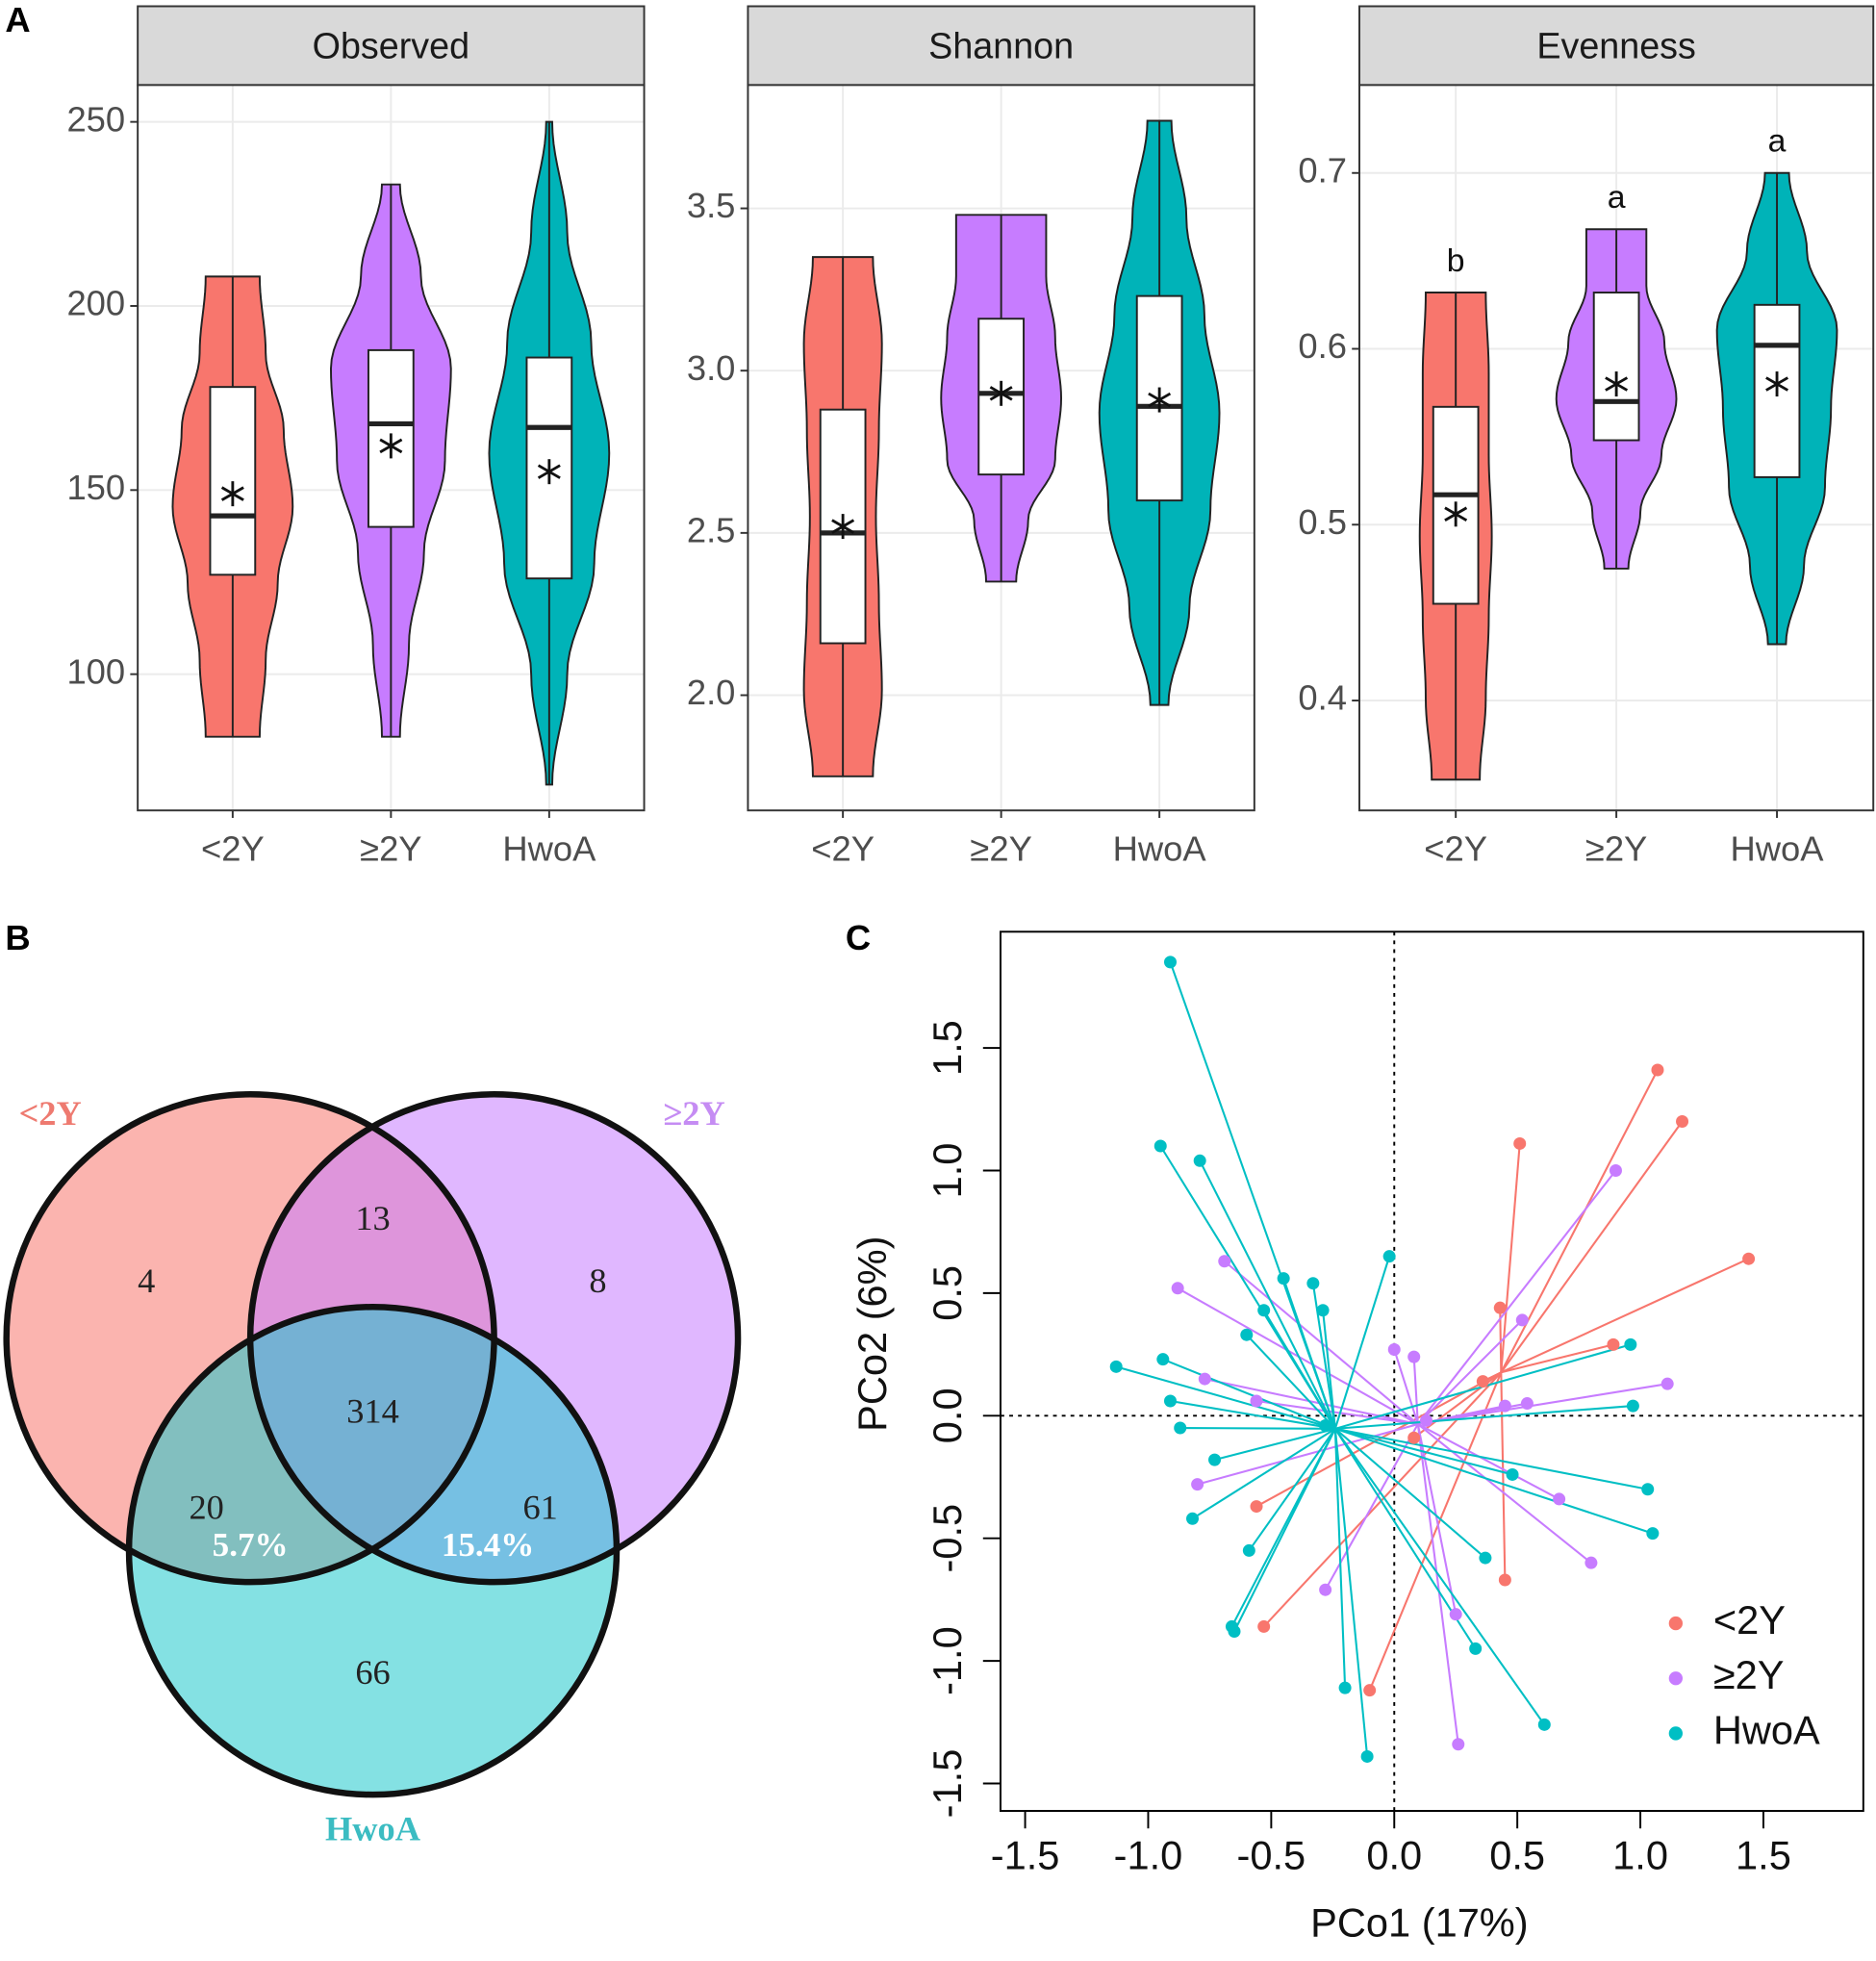 The width and height of the screenshot is (1876, 1961). I want to click on y-tick-label: 3.5, so click(711, 206).